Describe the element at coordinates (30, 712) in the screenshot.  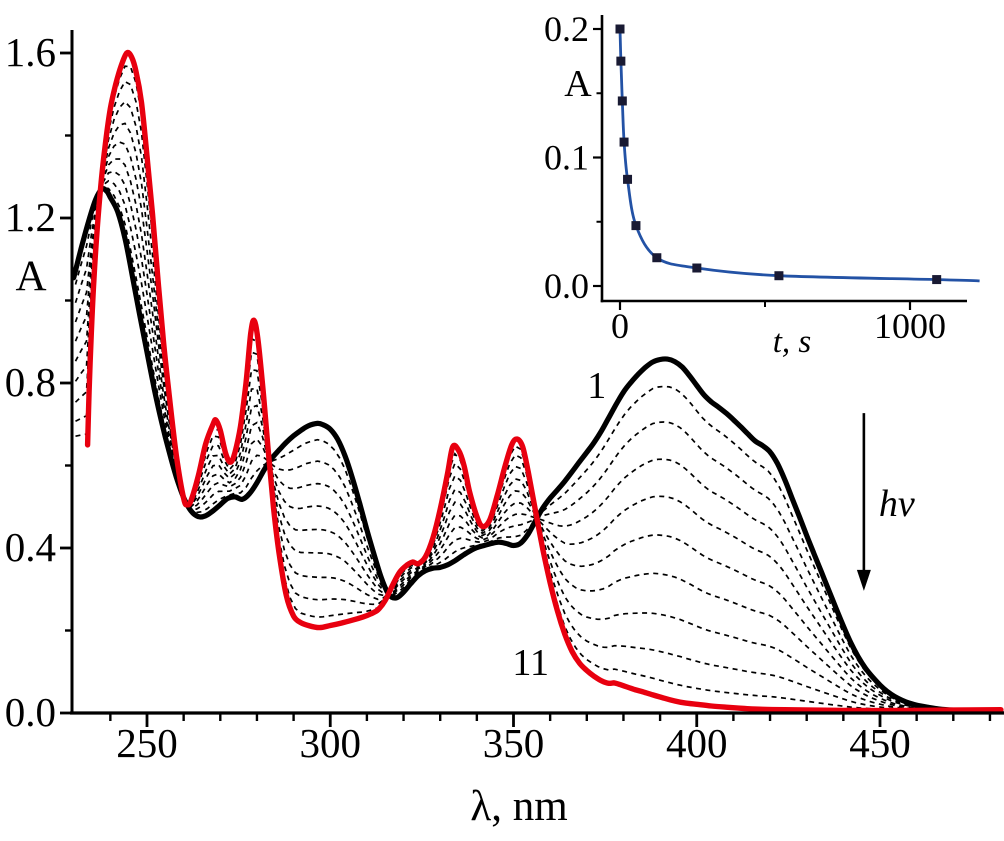
I see `main-y-tick-label: 0.0` at that location.